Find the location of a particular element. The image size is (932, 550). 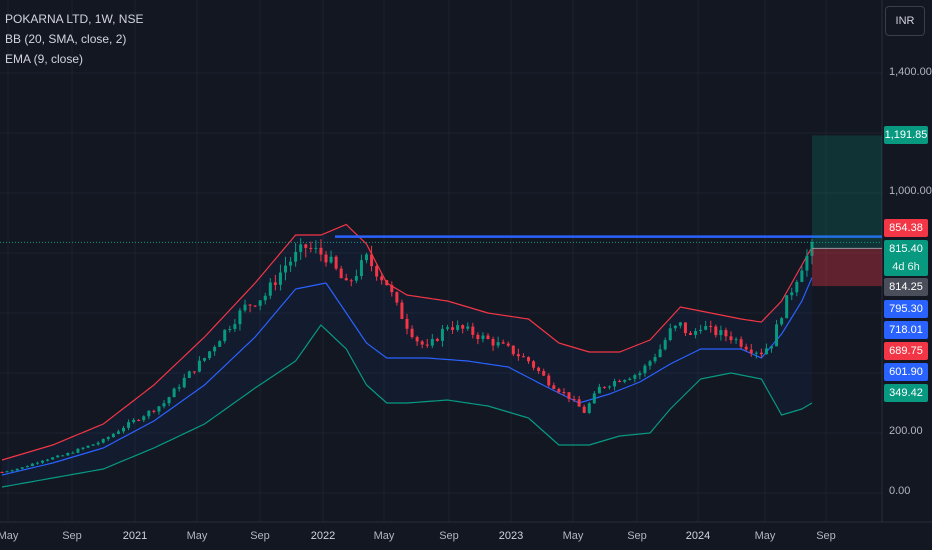

currency-button: INR is located at coordinates (905, 21).